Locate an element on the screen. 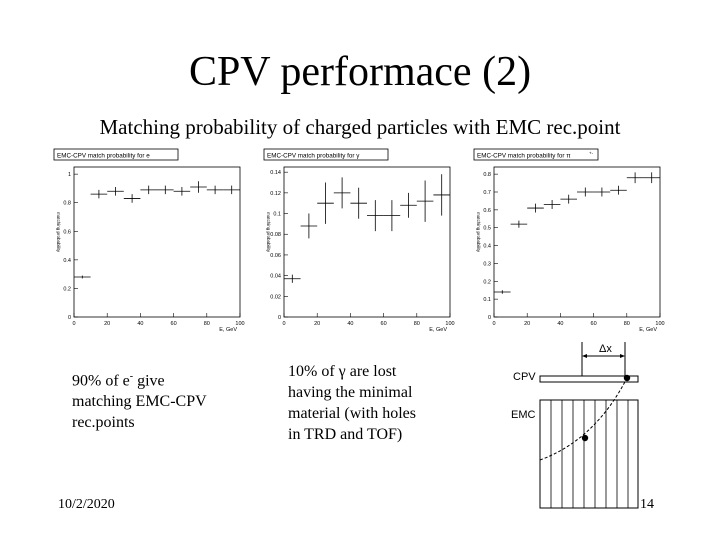  electron-note-line3: rec.points is located at coordinates (103, 423).